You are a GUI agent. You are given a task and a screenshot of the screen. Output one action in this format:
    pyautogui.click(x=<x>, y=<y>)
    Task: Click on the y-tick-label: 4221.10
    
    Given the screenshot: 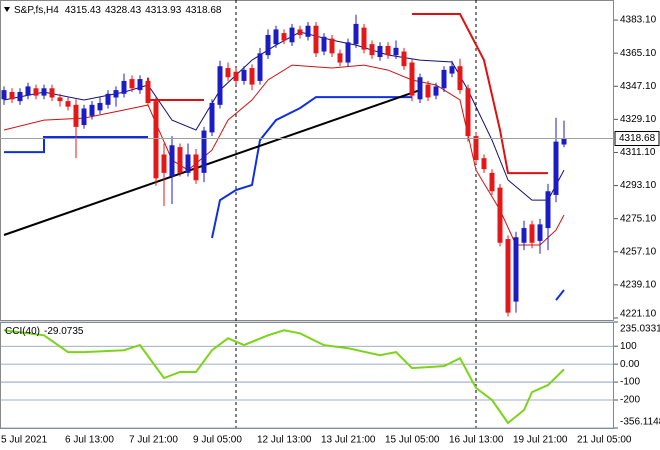 What is the action you would take?
    pyautogui.click(x=638, y=314)
    